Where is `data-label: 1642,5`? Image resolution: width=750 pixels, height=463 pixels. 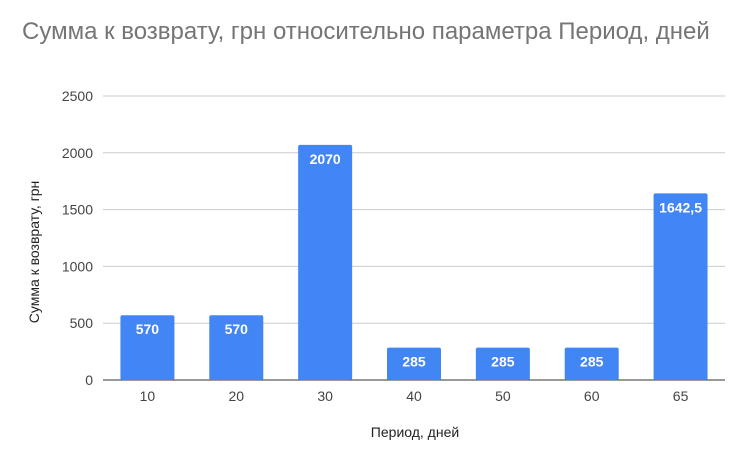
data-label: 1642,5 is located at coordinates (680, 207).